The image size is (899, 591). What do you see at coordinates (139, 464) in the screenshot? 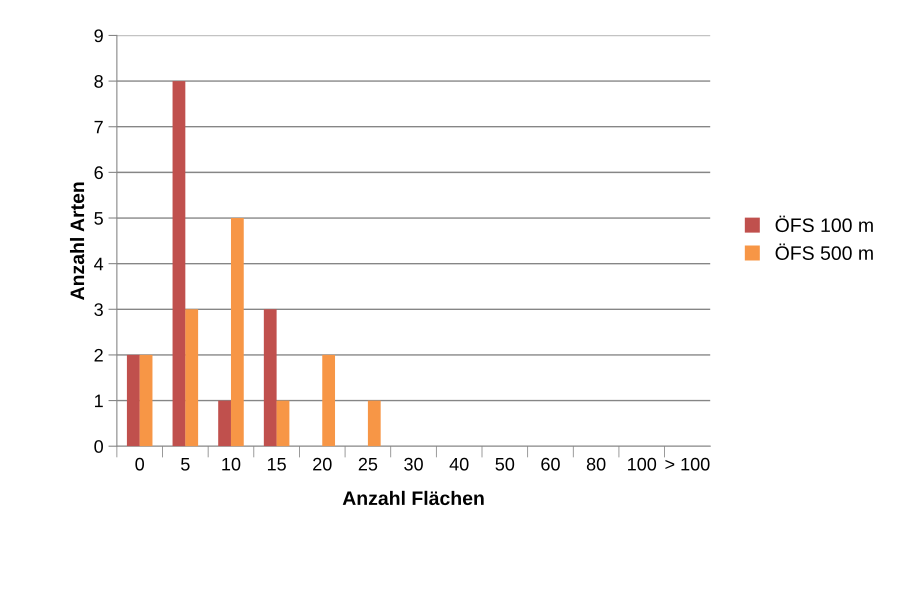
I see `x-tick-label: 0` at bounding box center [139, 464].